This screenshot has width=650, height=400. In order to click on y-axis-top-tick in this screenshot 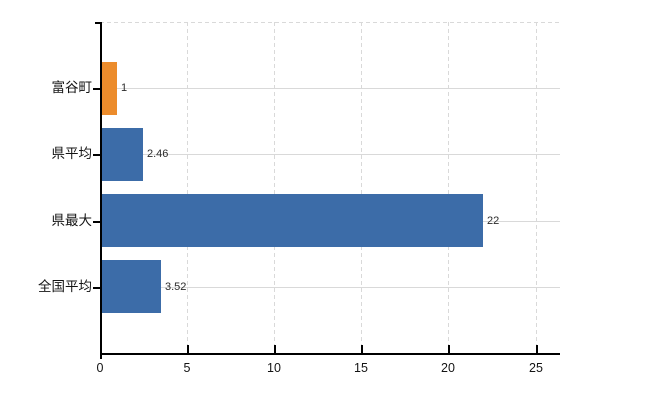, I will do `click(97, 23)`.